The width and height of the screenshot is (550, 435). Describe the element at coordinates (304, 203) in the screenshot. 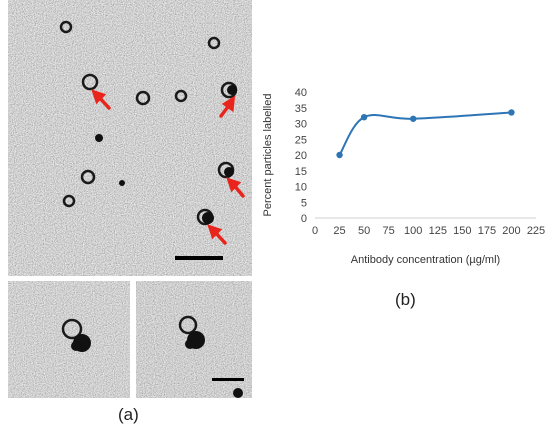

I see `y-tick-label: 5` at that location.